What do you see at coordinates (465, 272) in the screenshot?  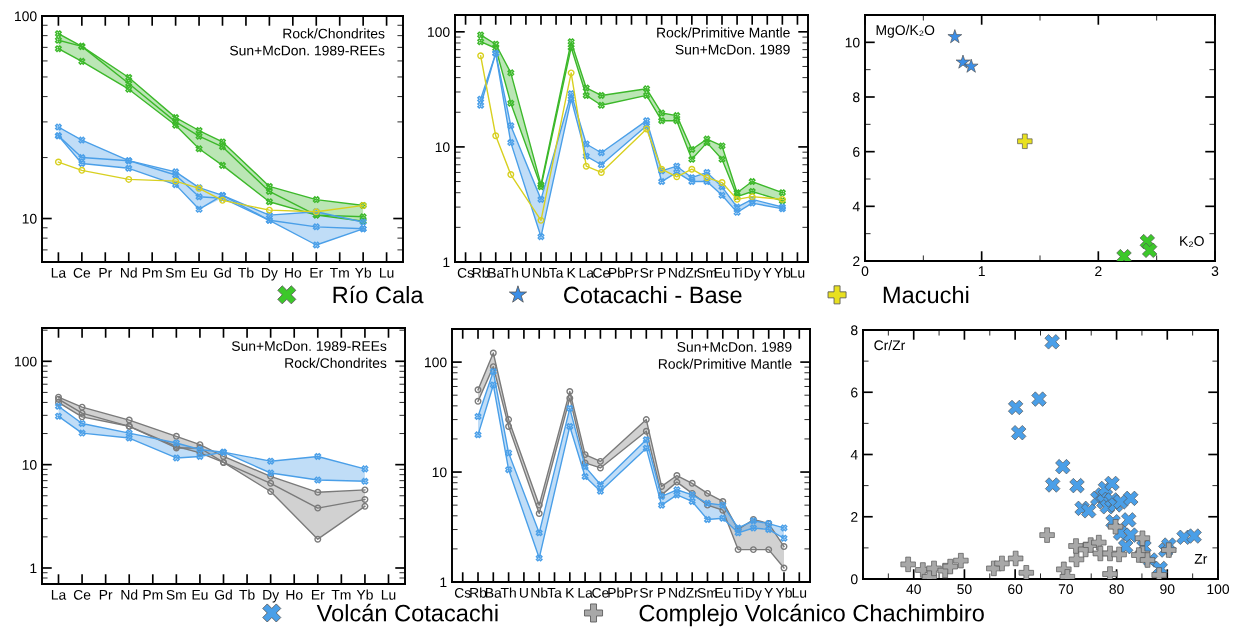 I see `x-tick-label: Cs` at bounding box center [465, 272].